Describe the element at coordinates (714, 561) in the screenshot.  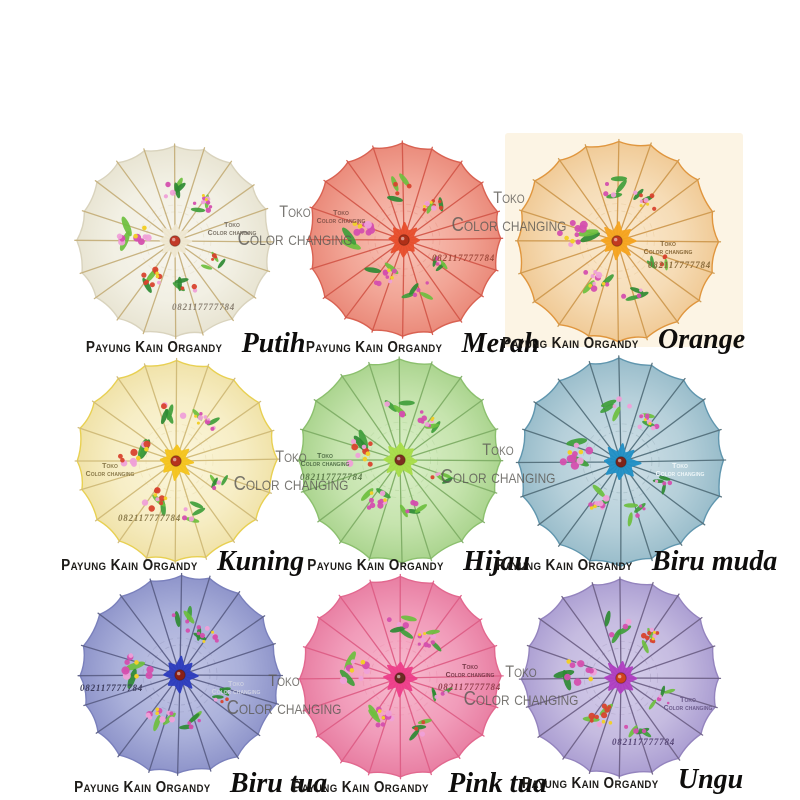
I see `product-color-name: Biru muda` at that location.